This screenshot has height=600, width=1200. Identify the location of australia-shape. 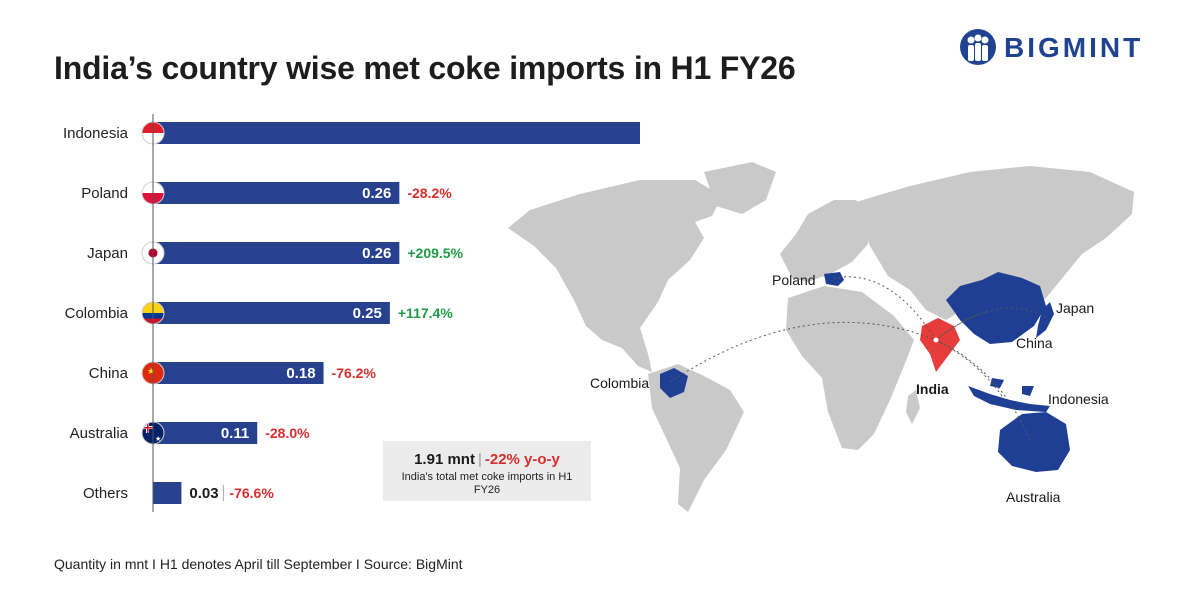
(1034, 442).